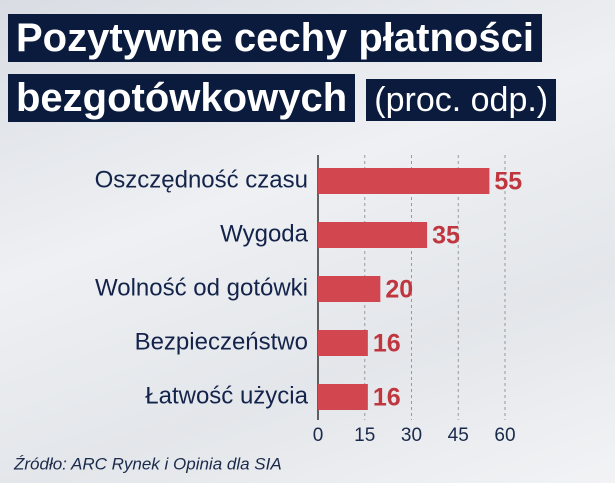 This screenshot has height=483, width=615. I want to click on source-note: Źródło: ARC Rynek i Opinia dla SIA, so click(147, 463).